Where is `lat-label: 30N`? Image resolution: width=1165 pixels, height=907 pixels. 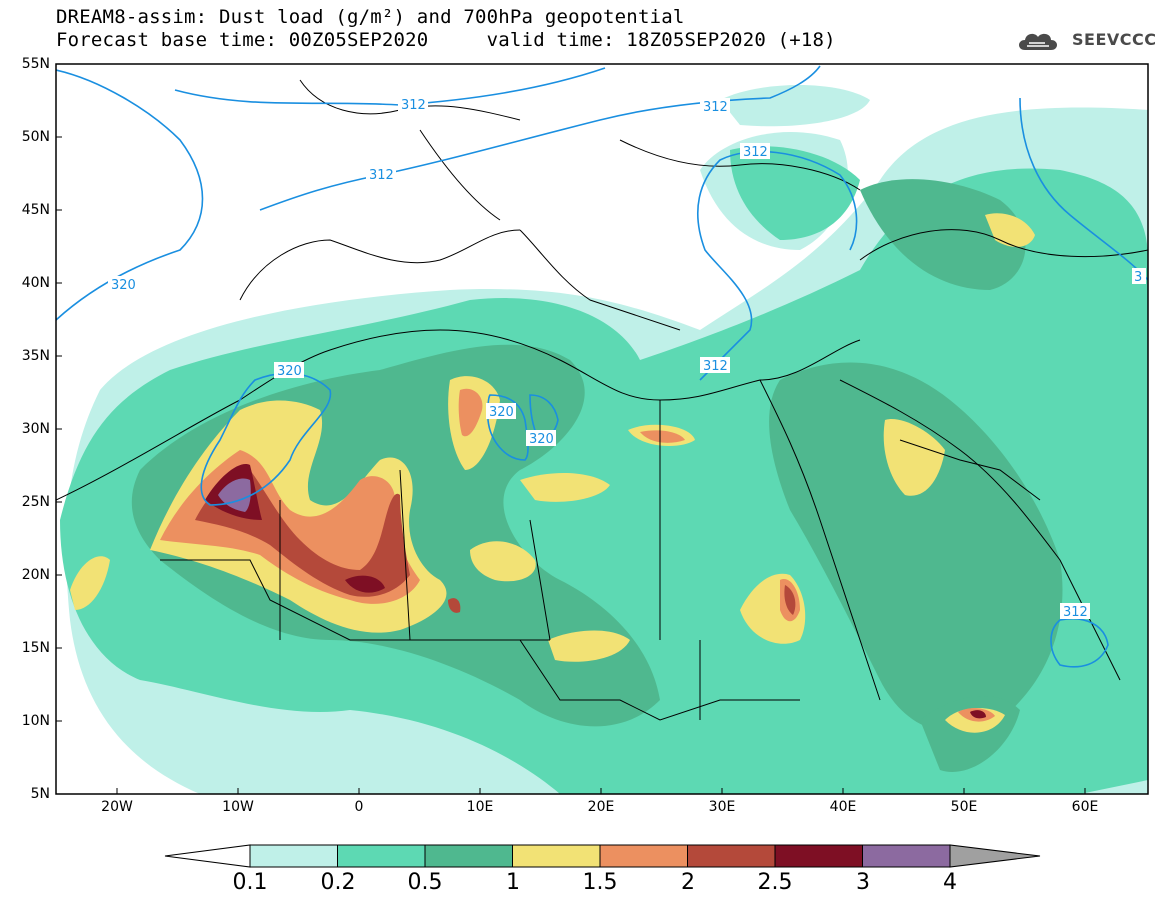 lat-label: 30N is located at coordinates (35, 429).